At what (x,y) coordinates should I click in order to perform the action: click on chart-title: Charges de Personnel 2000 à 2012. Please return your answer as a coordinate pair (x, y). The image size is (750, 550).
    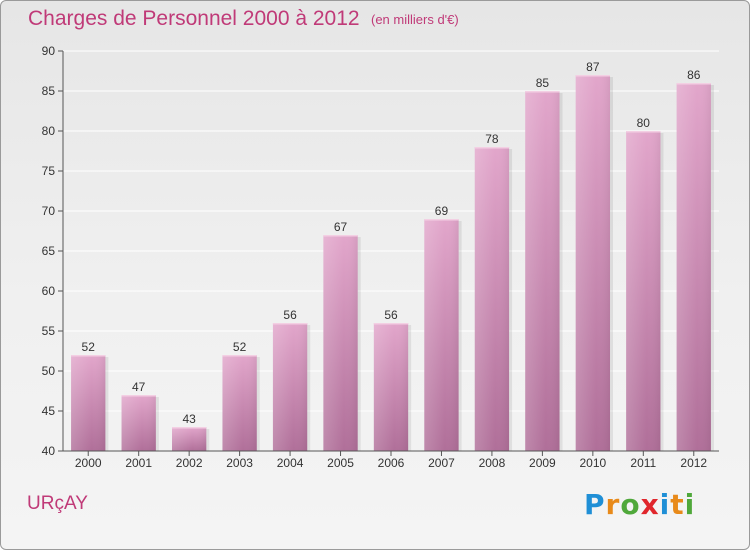
    Looking at the image, I should click on (194, 18).